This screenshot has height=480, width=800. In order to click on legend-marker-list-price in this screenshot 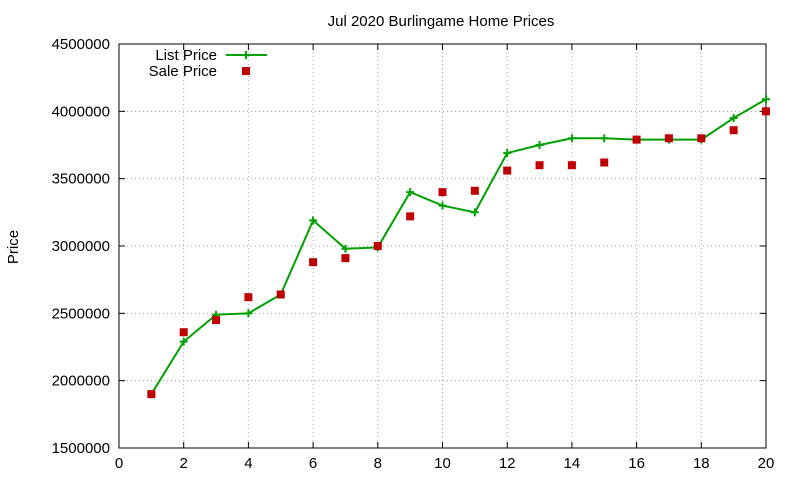, I will do `click(246, 55)`.